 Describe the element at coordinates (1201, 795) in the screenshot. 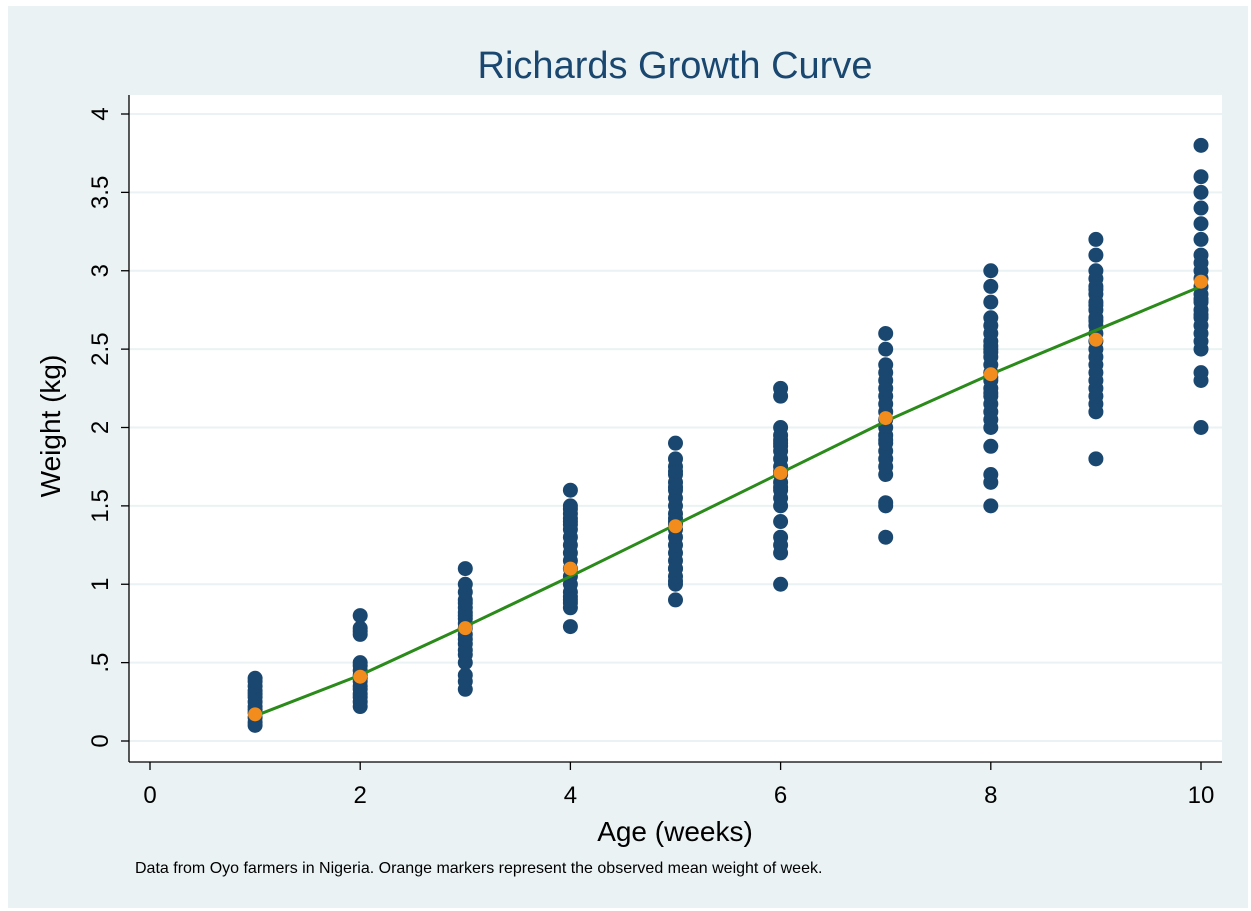

I see `x-tick-label: 10` at that location.